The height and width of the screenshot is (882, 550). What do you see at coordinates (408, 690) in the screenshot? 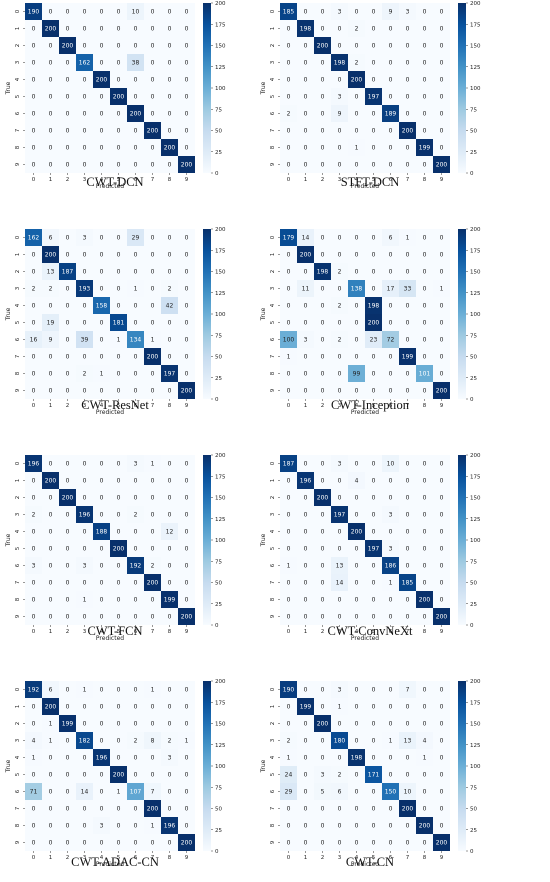
I see `cell-value: 7` at bounding box center [408, 690].